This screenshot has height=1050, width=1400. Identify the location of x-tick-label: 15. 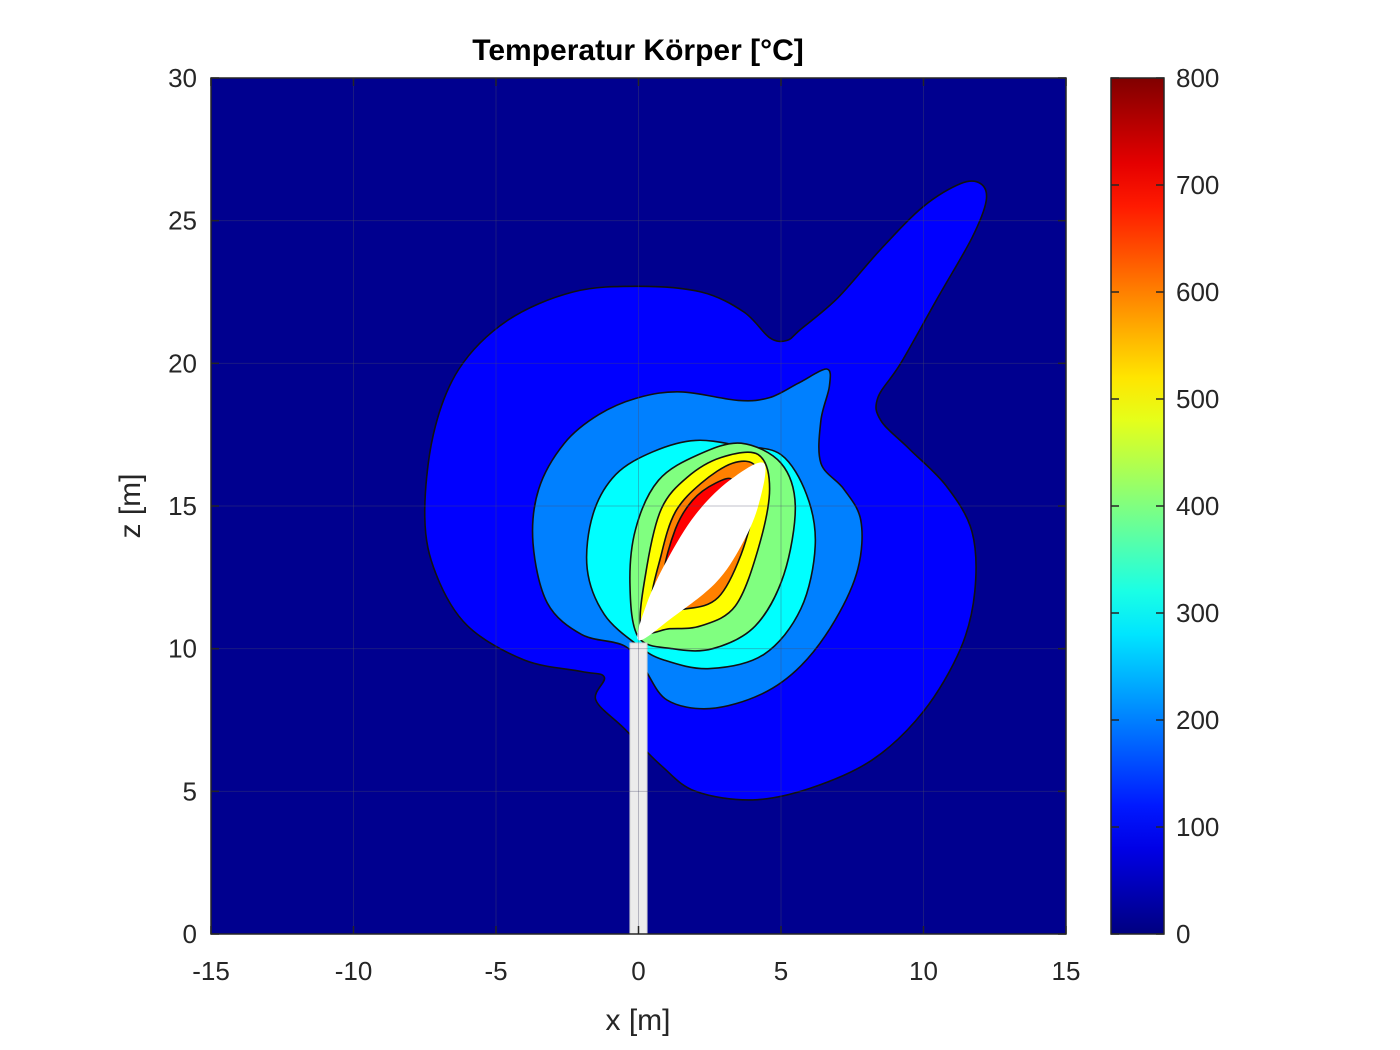
(1066, 971).